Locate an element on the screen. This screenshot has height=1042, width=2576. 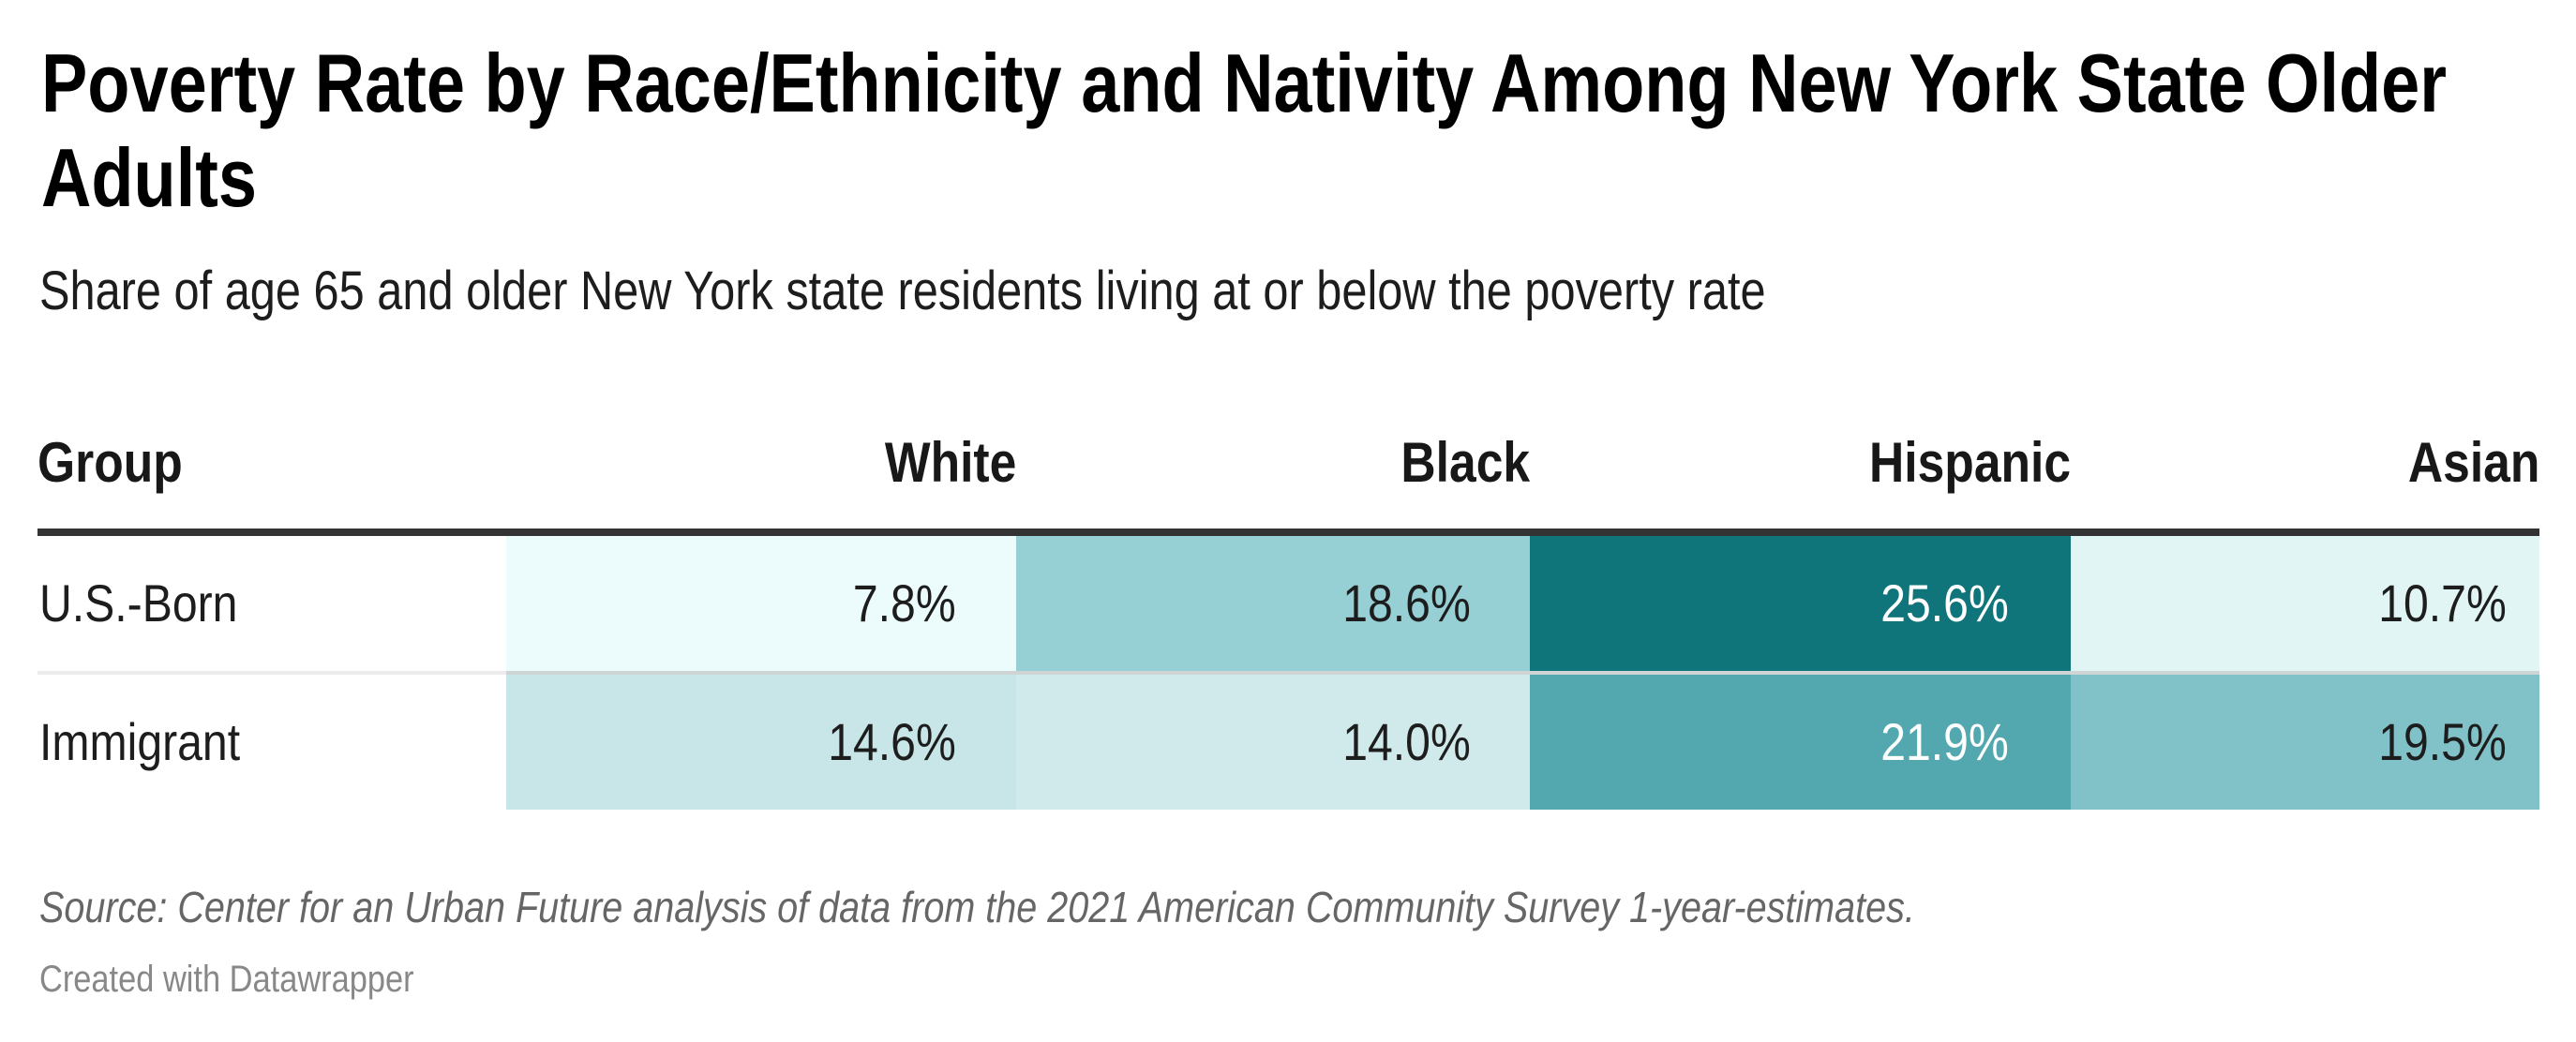
row-label-text: Immigrant is located at coordinates (140, 741).